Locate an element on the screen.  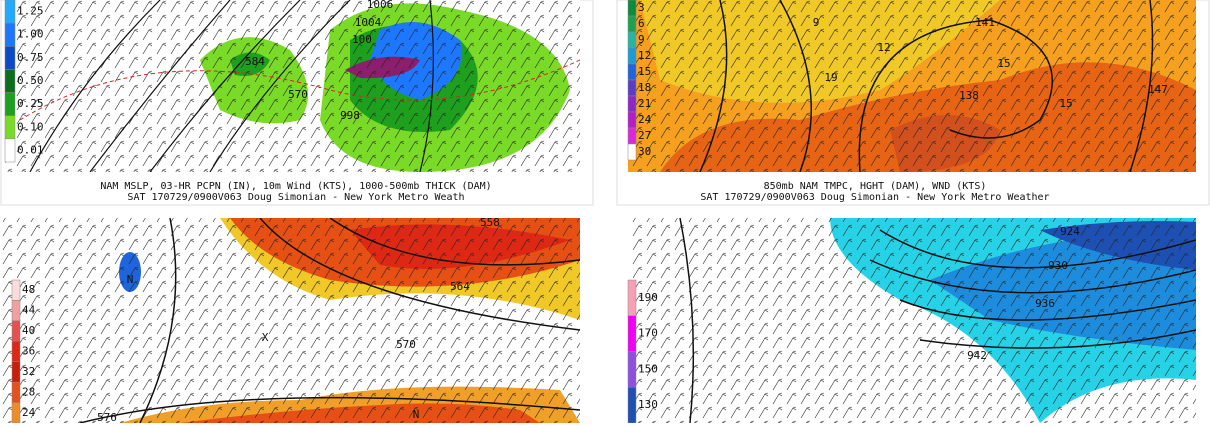
legend-label: 190 is located at coordinates (648, 297).